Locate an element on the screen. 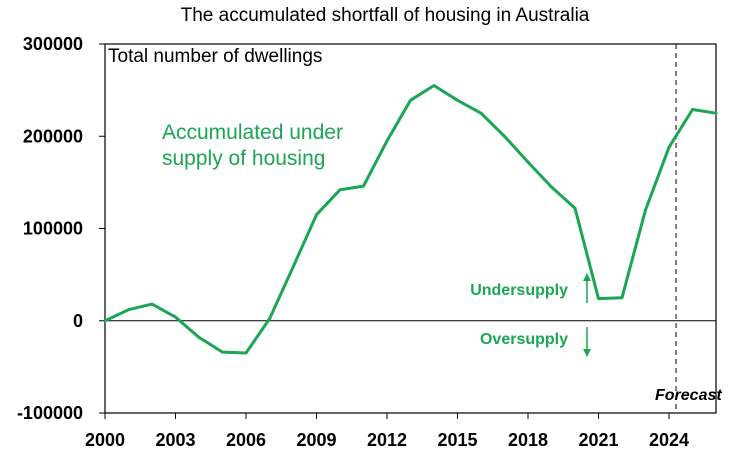  series-label-accumulated-undersupply: Accumulated under supply of housing is located at coordinates (255, 145).